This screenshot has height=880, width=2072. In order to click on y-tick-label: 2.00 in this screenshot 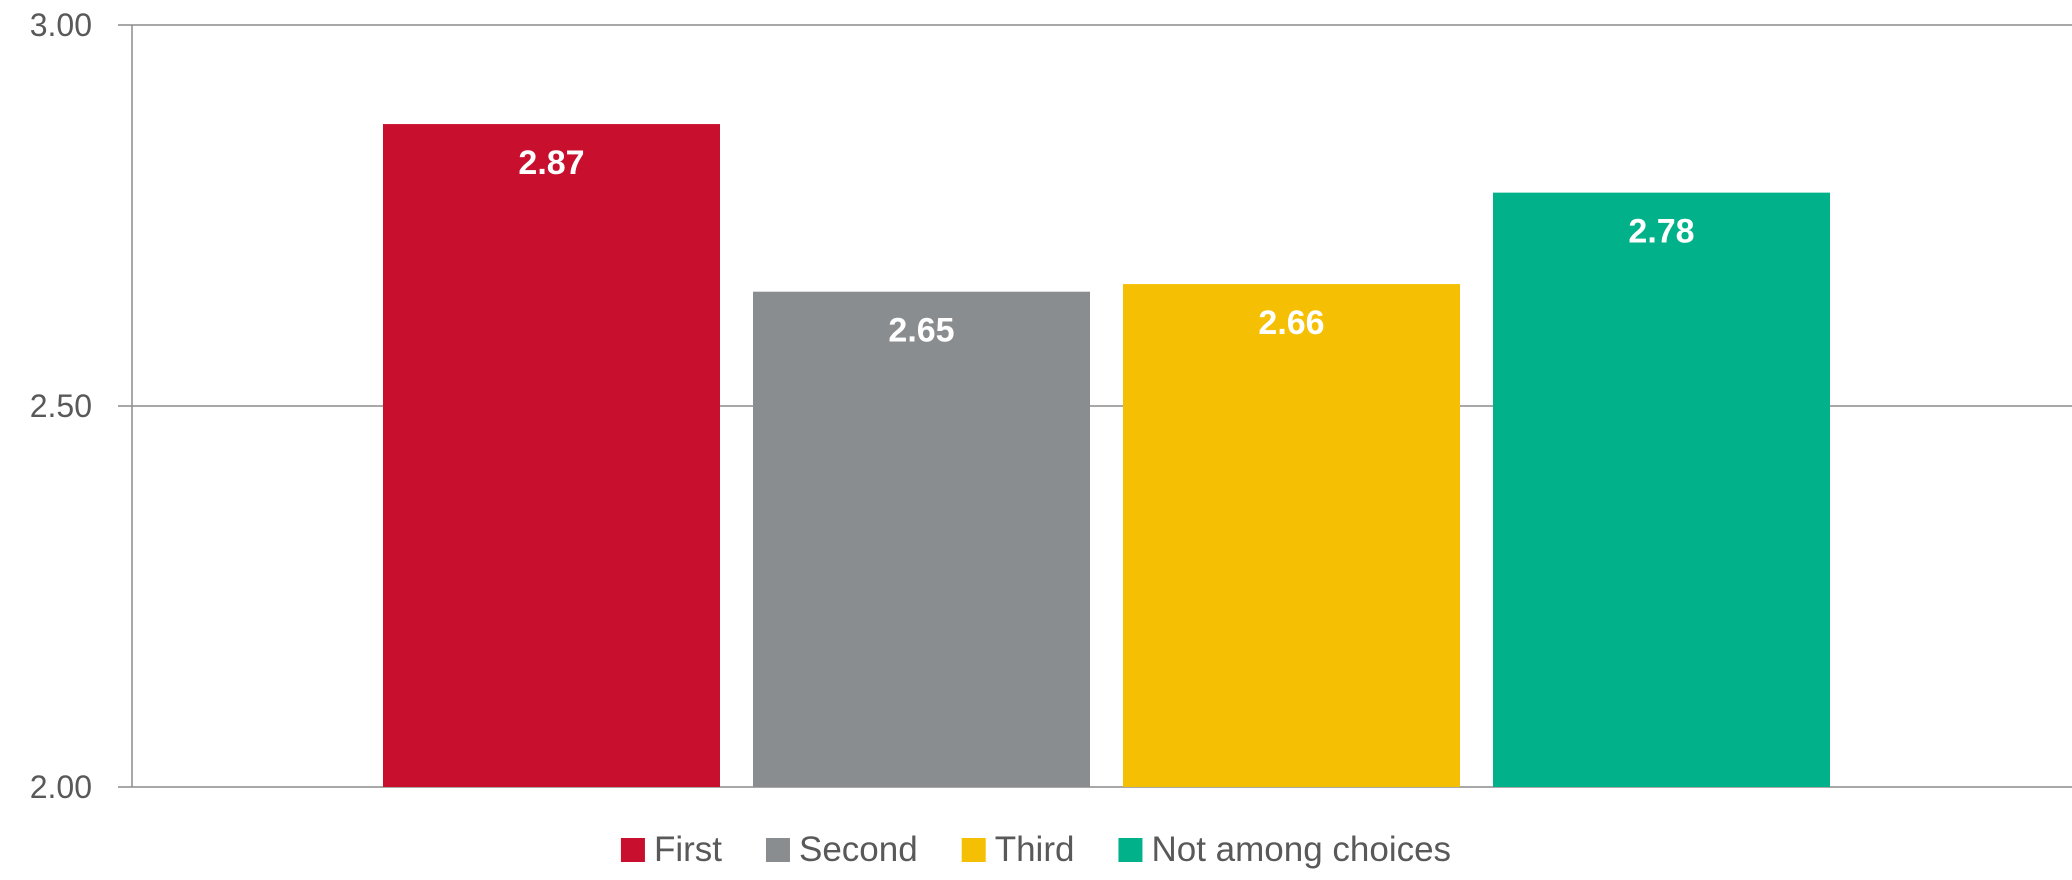, I will do `click(61, 787)`.